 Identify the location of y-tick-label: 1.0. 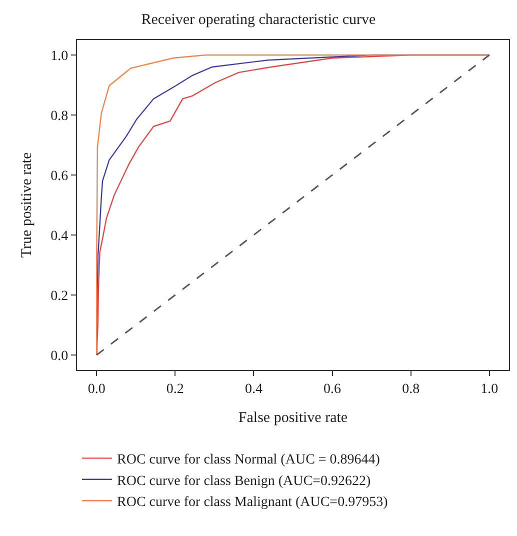
(59, 56).